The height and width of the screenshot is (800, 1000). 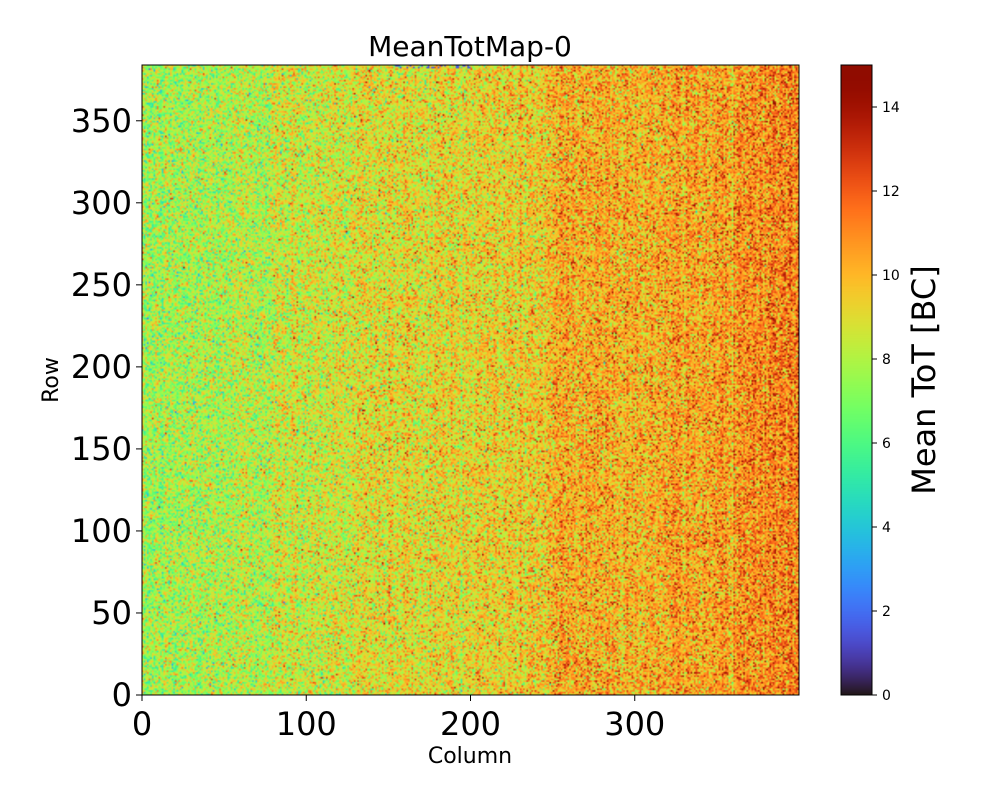 What do you see at coordinates (886, 360) in the screenshot?
I see `colorbar-tick-label: 8` at bounding box center [886, 360].